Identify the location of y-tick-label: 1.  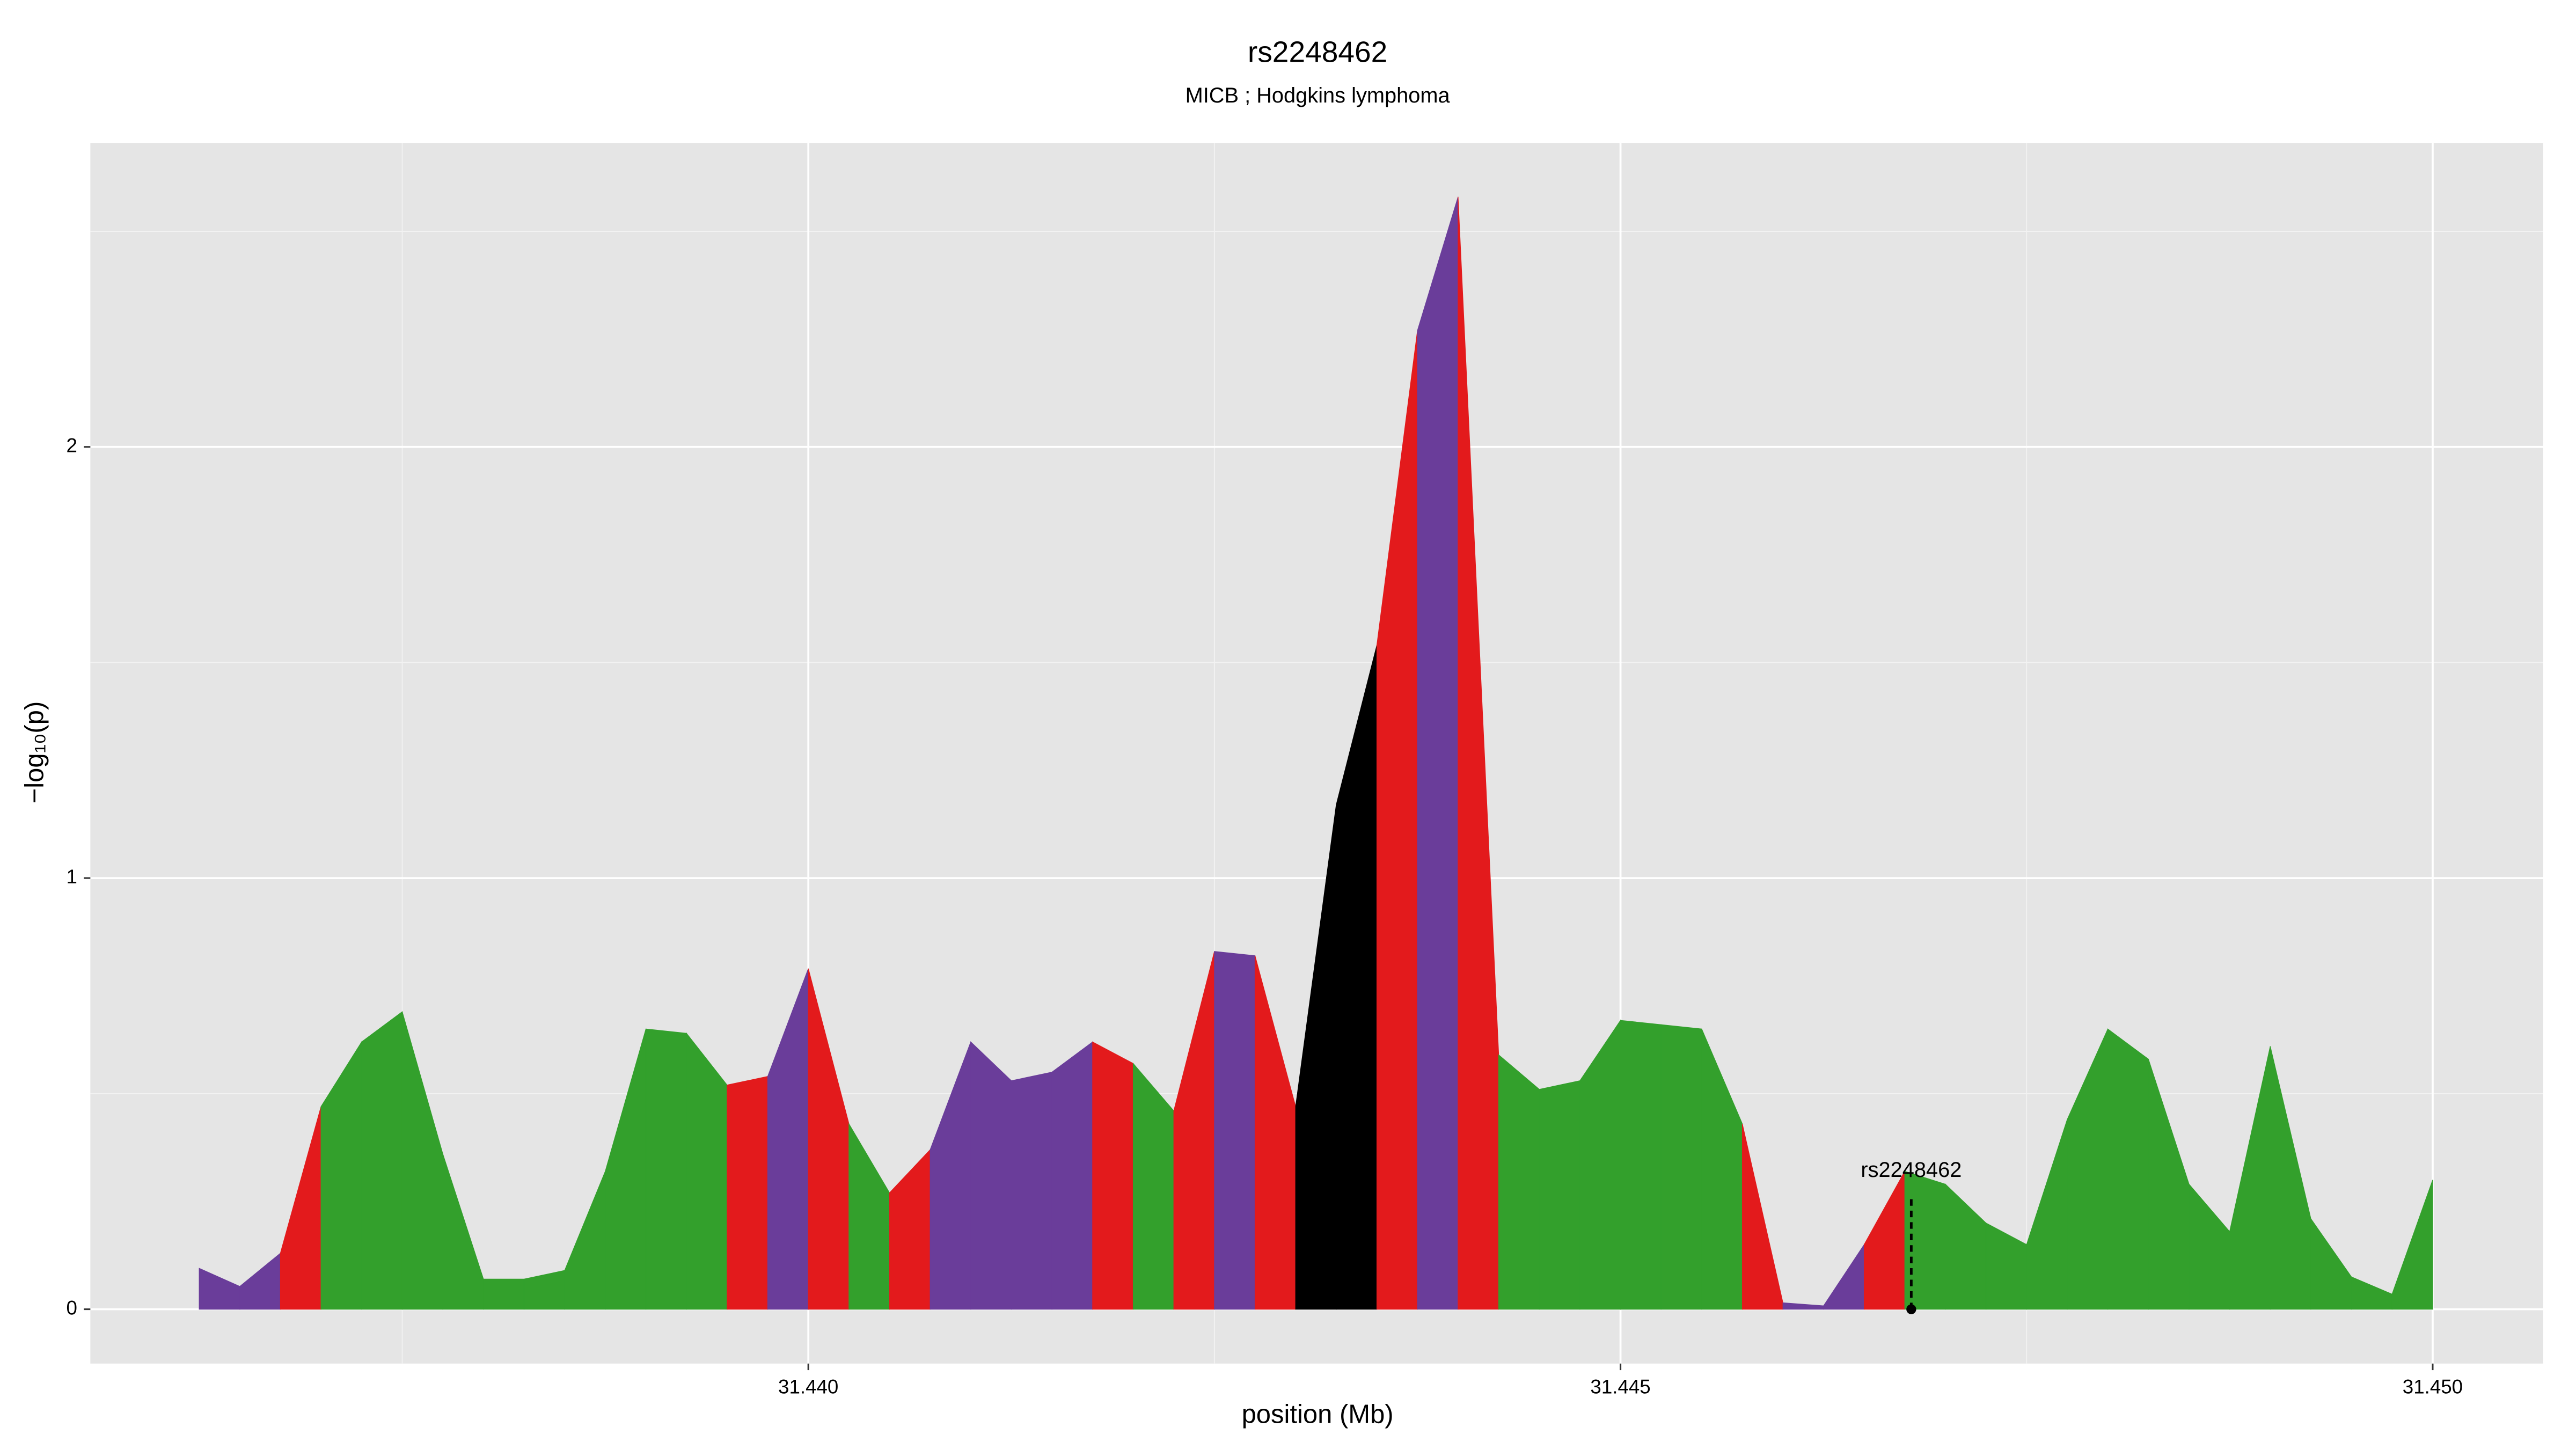
(71, 877).